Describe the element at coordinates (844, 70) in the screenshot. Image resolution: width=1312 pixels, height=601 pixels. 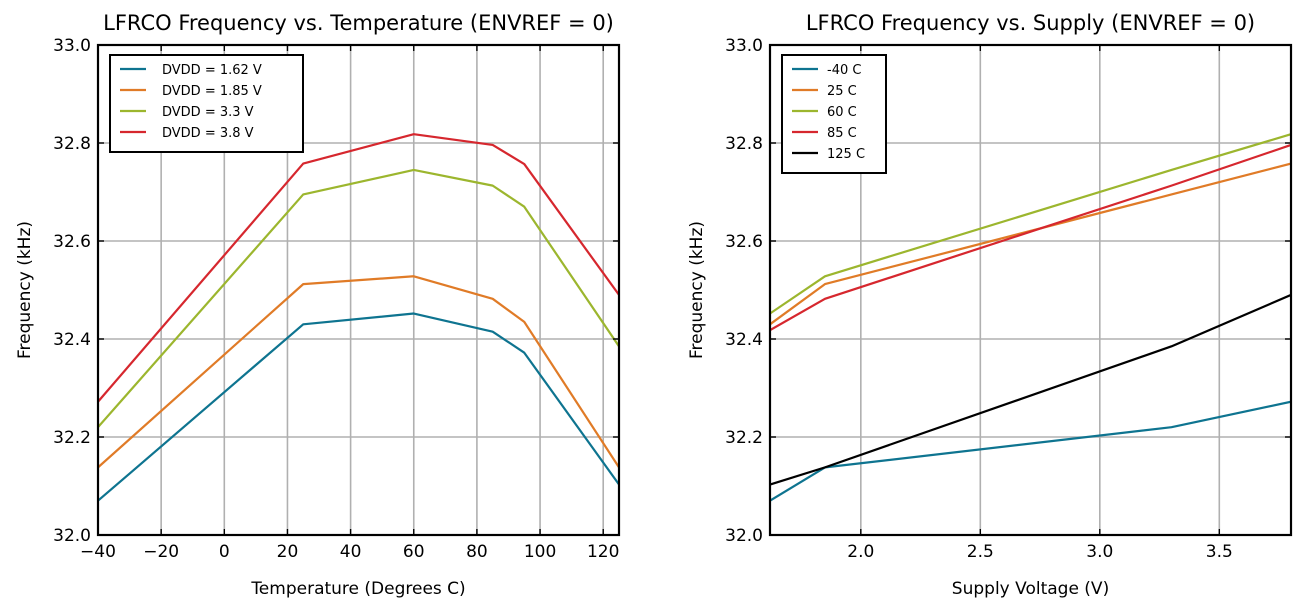
I see `legend-label: -40 C` at that location.